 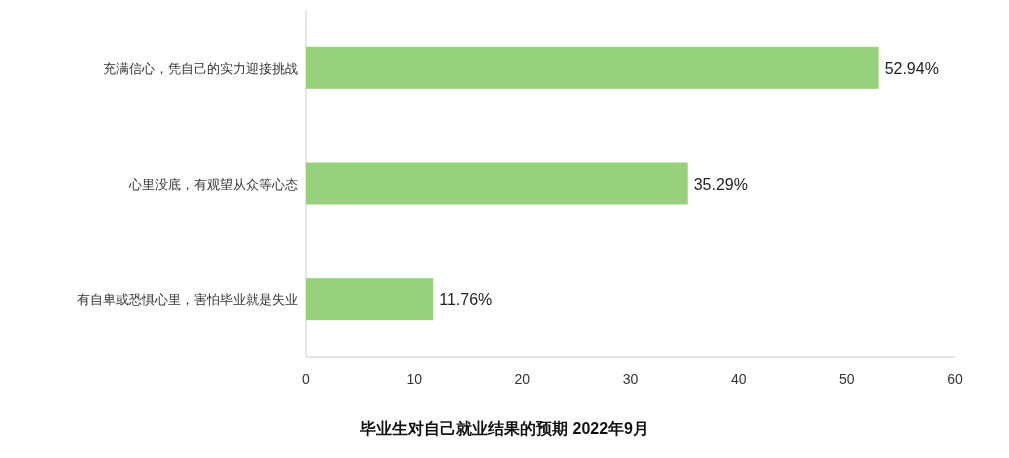 What do you see at coordinates (187, 300) in the screenshot?
I see `y-tick-label: 有自卑或恐惧心里，害怕毕业就是失业` at bounding box center [187, 300].